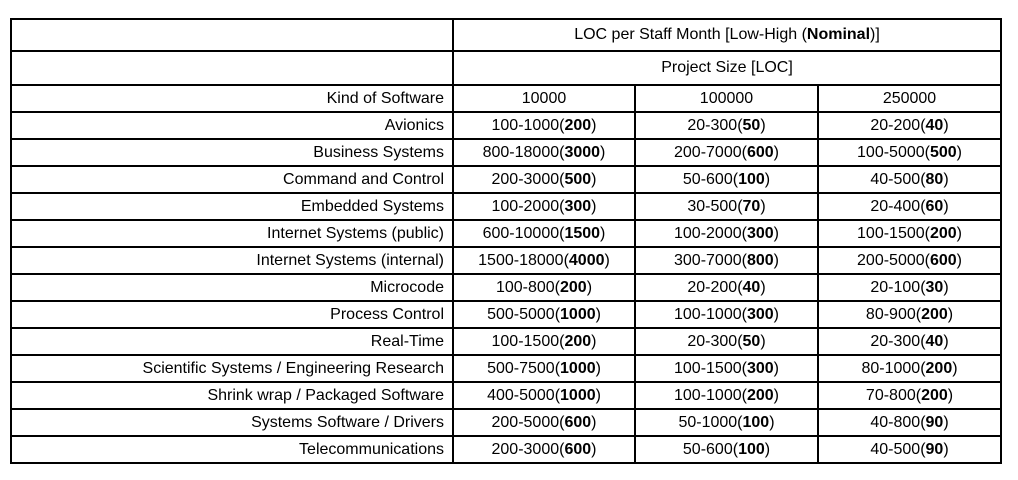  Describe the element at coordinates (232, 206) in the screenshot. I see `kind-of-software-cell: Embedded Systems` at that location.